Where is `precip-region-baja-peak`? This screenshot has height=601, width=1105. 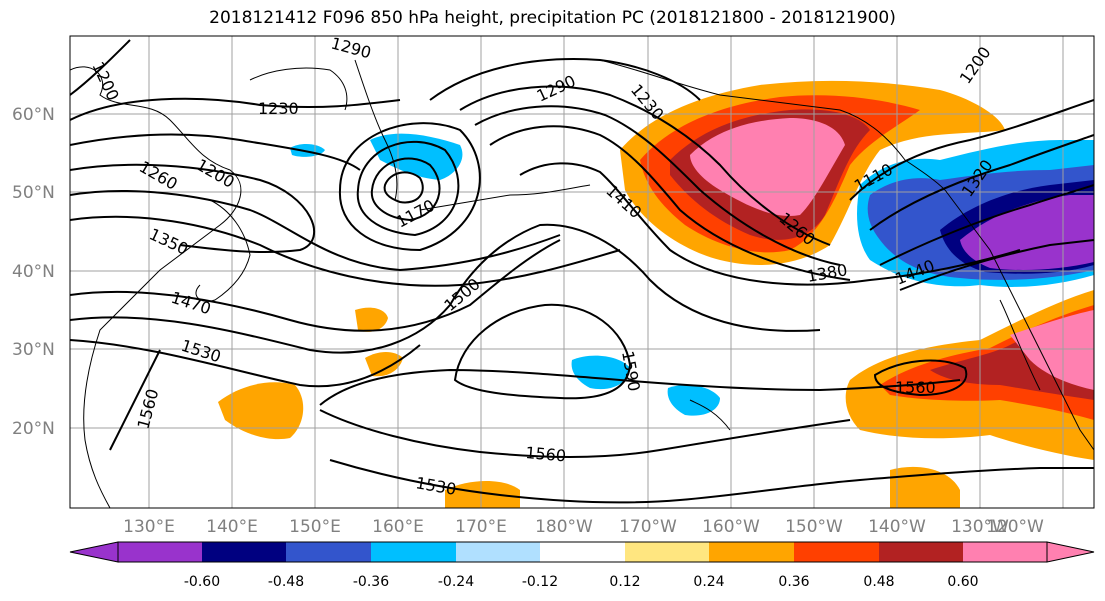 precip-region-baja-peak is located at coordinates (1052, 350).